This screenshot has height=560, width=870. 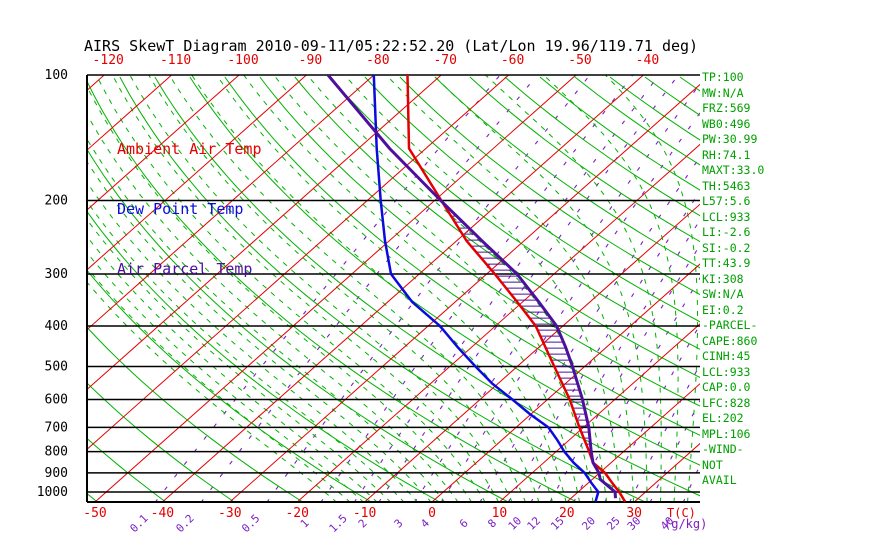 What do you see at coordinates (723, 77) in the screenshot?
I see `stats-line: TP:100` at bounding box center [723, 77].